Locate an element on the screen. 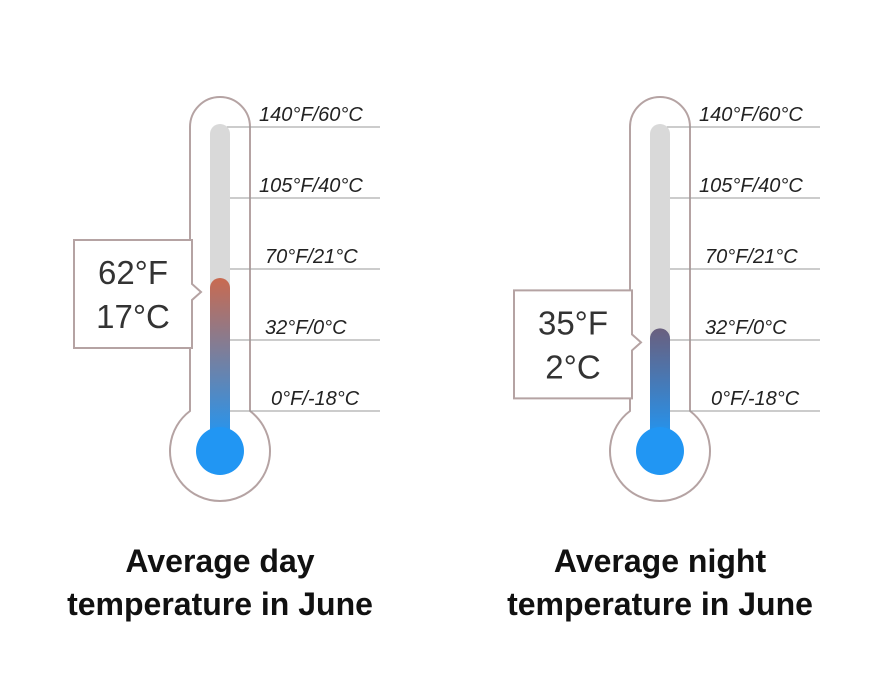  reading-fahrenheit: 62°F is located at coordinates (133, 272).